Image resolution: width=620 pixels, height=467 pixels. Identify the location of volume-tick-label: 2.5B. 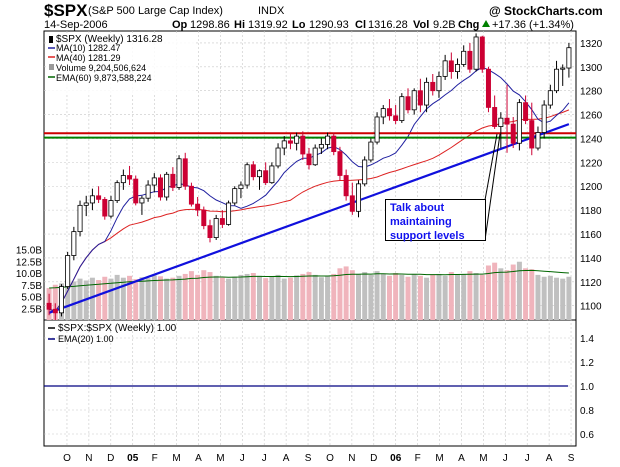
(31, 309).